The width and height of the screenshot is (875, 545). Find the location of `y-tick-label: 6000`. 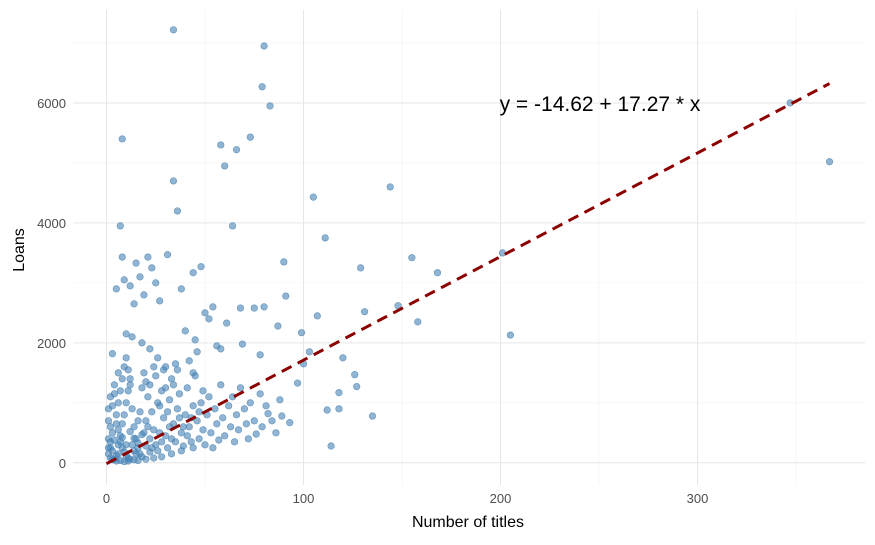

y-tick-label: 6000 is located at coordinates (51, 103).